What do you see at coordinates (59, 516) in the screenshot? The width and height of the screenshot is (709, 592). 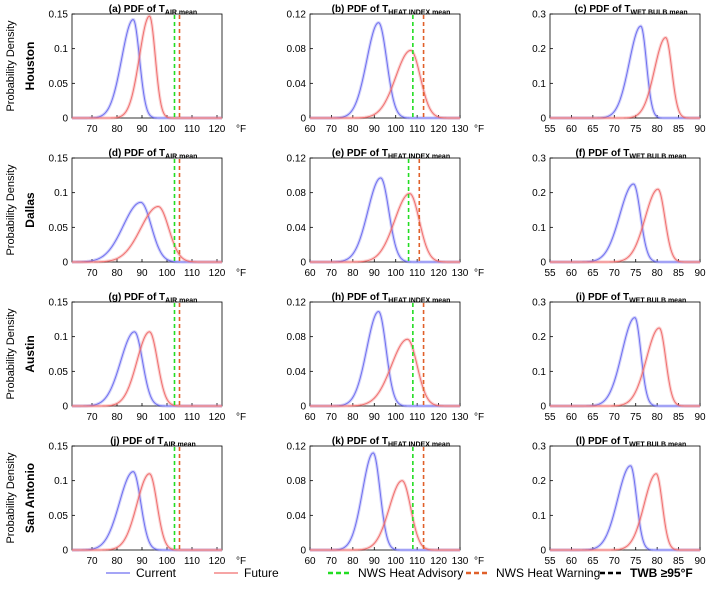 I see `y-tick-label: 0.05` at bounding box center [59, 516].